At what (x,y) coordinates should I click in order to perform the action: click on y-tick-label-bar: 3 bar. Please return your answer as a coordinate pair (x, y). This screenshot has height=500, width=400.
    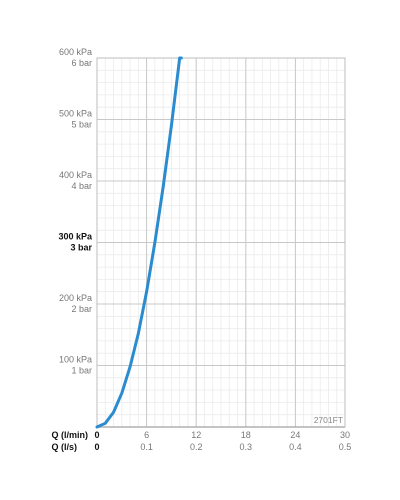
    Looking at the image, I should click on (81, 248).